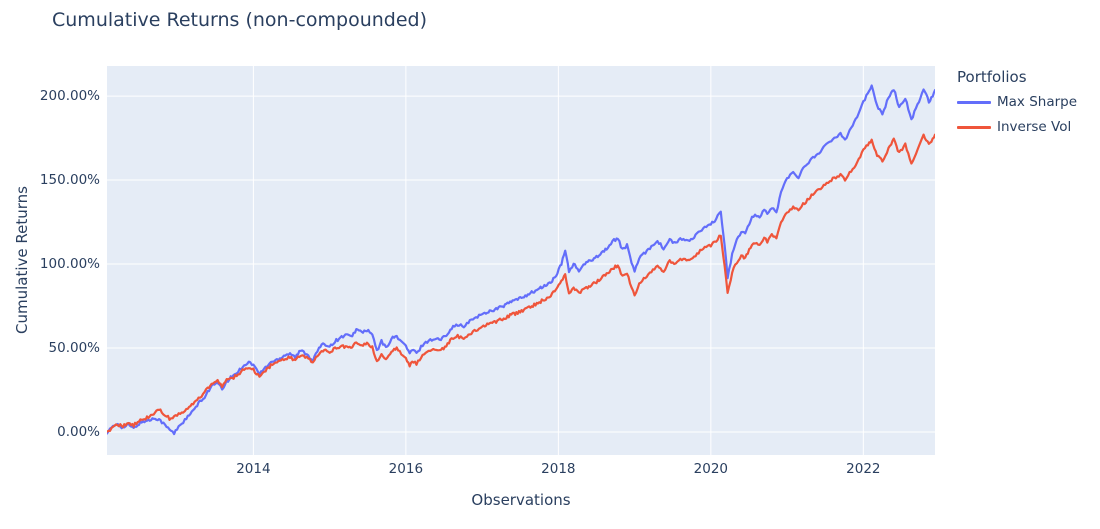 The height and width of the screenshot is (529, 1100). What do you see at coordinates (1037, 102) in the screenshot?
I see `legend-item-label: Max Sharpe` at bounding box center [1037, 102].